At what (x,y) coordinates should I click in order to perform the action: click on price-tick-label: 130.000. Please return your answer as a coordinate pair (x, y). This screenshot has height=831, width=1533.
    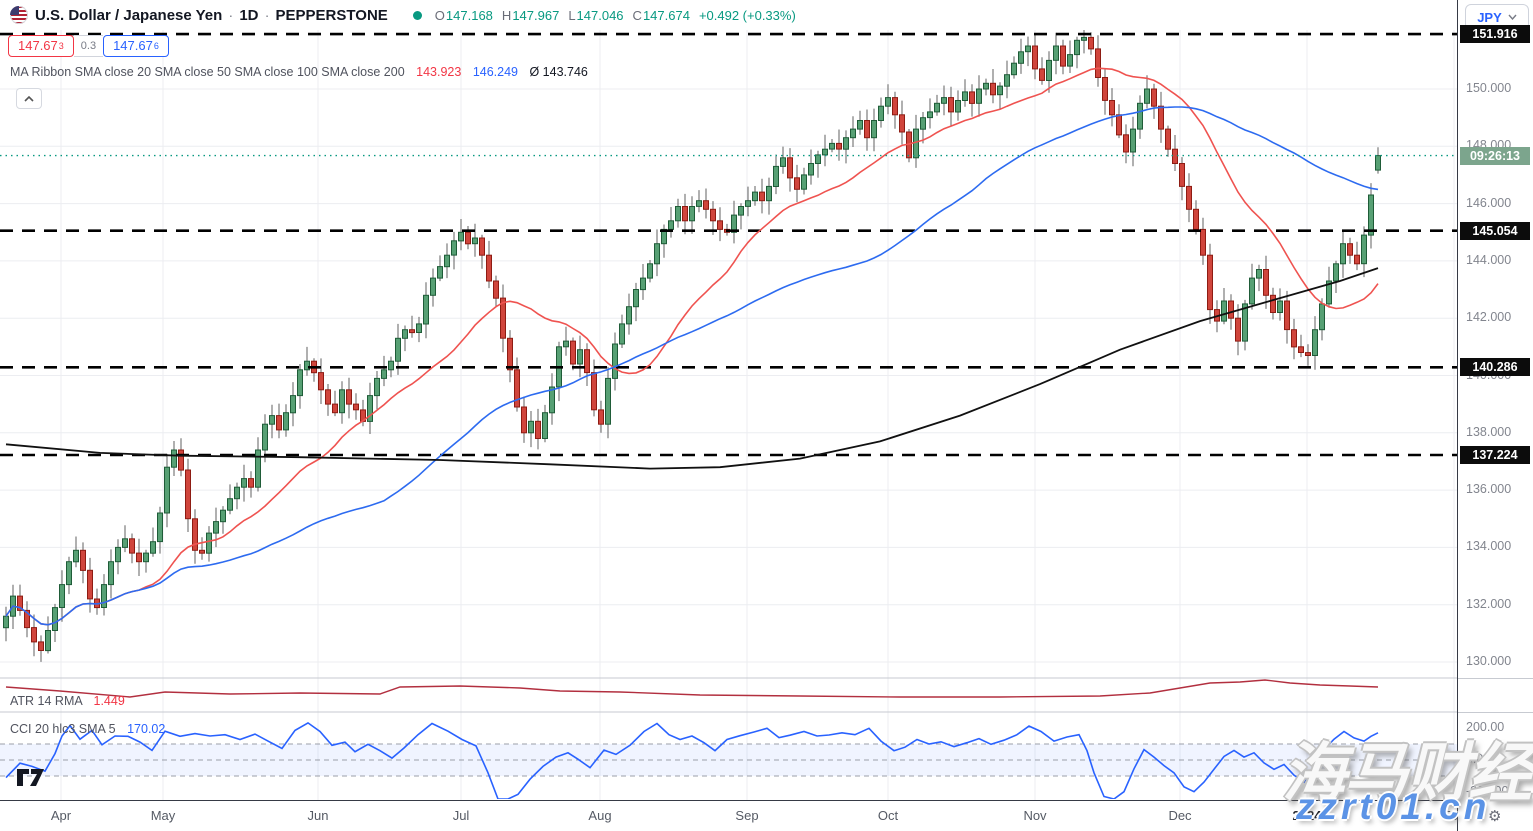
    Looking at the image, I should click on (1489, 661).